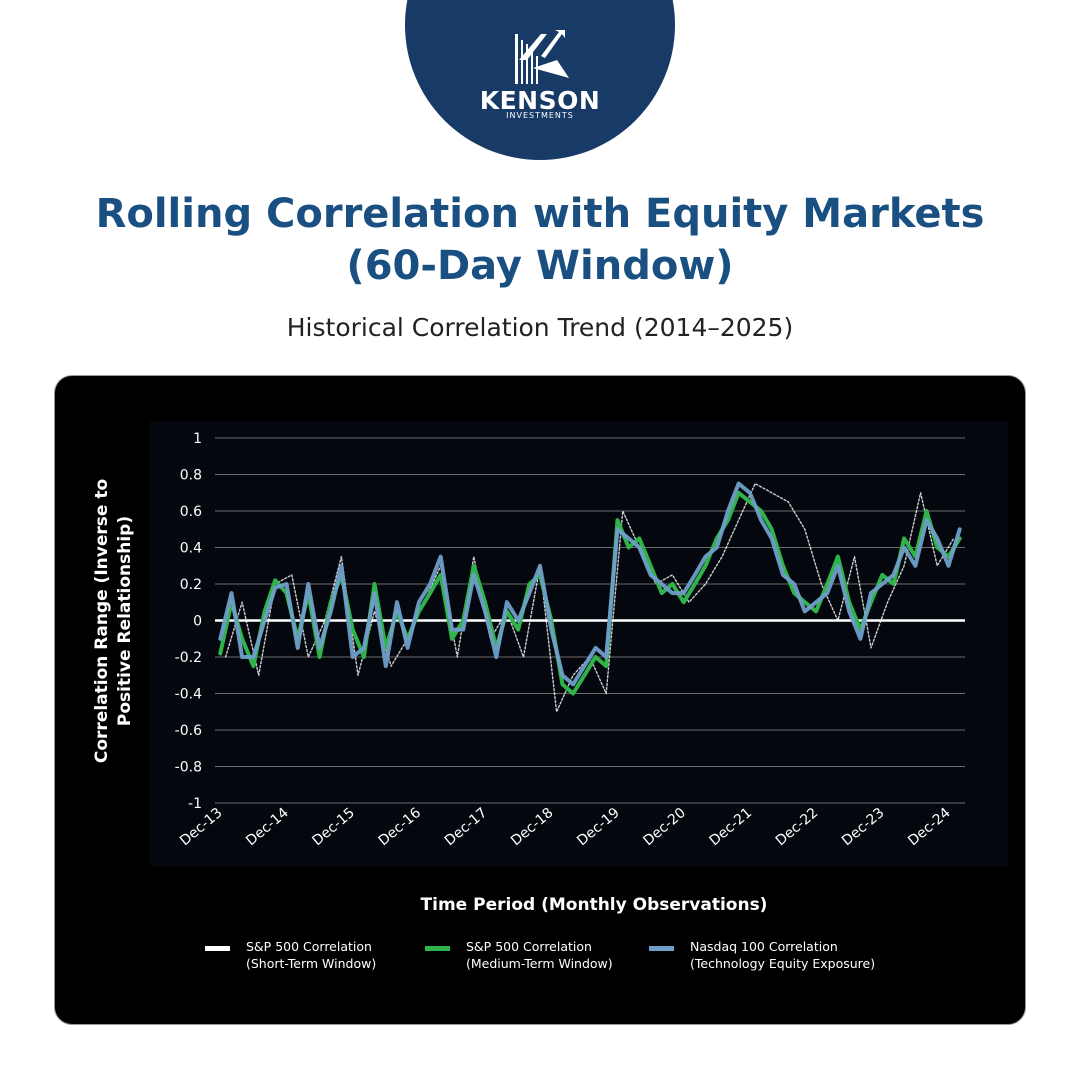 Image resolution: width=1080 pixels, height=1080 pixels. Describe the element at coordinates (590, 584) in the screenshot. I see `series-line-nasdaq100` at that location.